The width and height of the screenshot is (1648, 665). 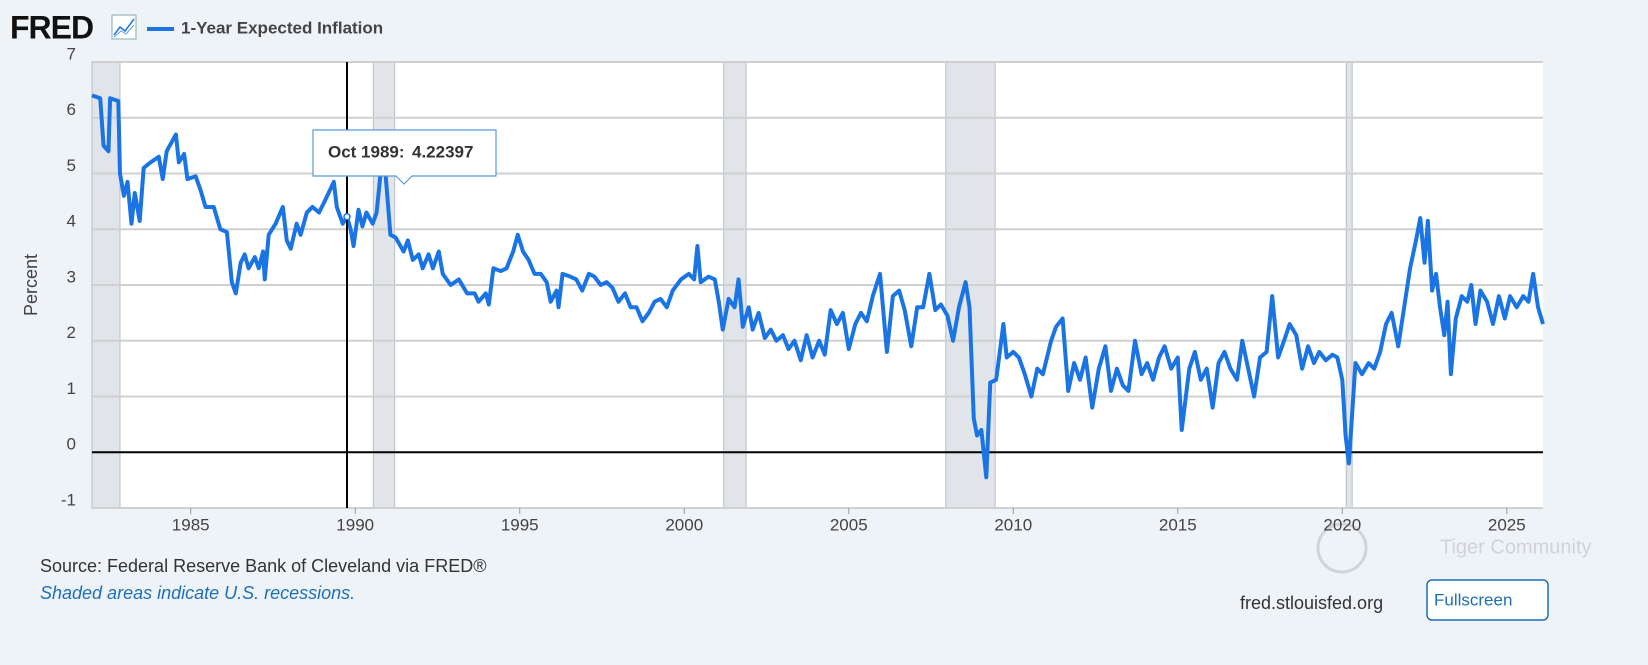 What do you see at coordinates (1342, 524) in the screenshot?
I see `x-tick-label: 2020` at bounding box center [1342, 524].